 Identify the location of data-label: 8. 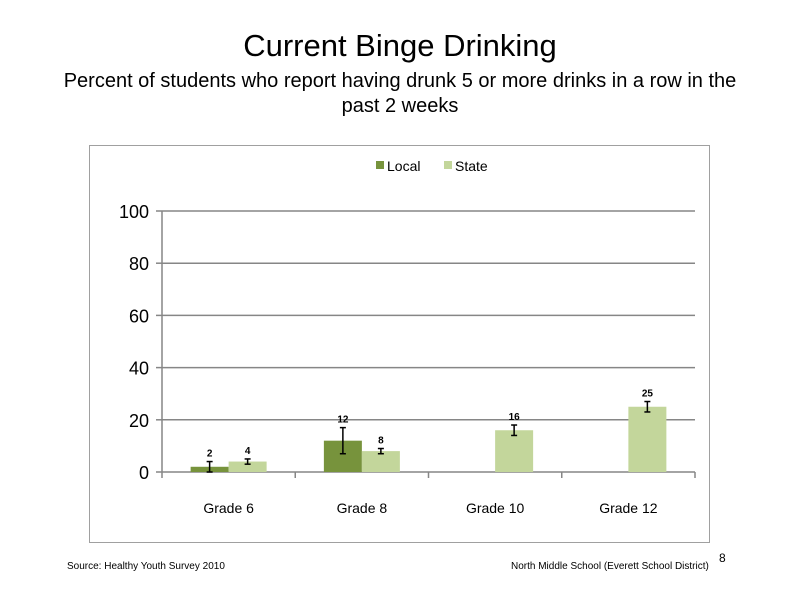
(381, 441).